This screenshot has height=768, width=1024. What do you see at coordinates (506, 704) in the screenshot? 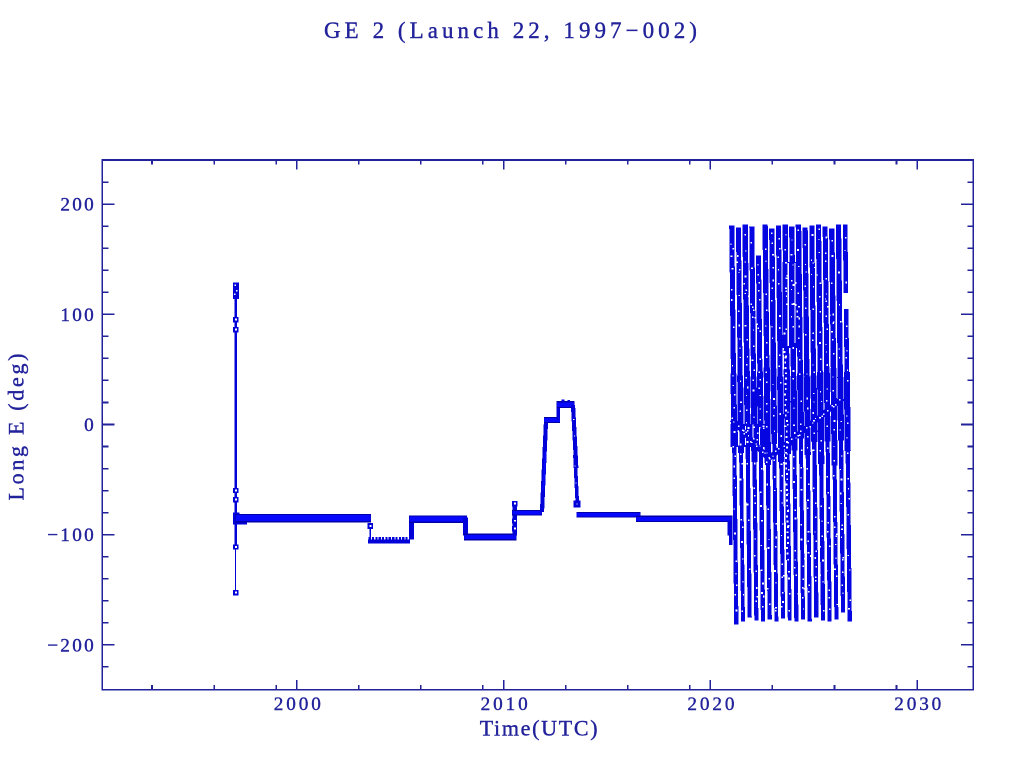
I see `svg-text: 2010` at bounding box center [506, 704].